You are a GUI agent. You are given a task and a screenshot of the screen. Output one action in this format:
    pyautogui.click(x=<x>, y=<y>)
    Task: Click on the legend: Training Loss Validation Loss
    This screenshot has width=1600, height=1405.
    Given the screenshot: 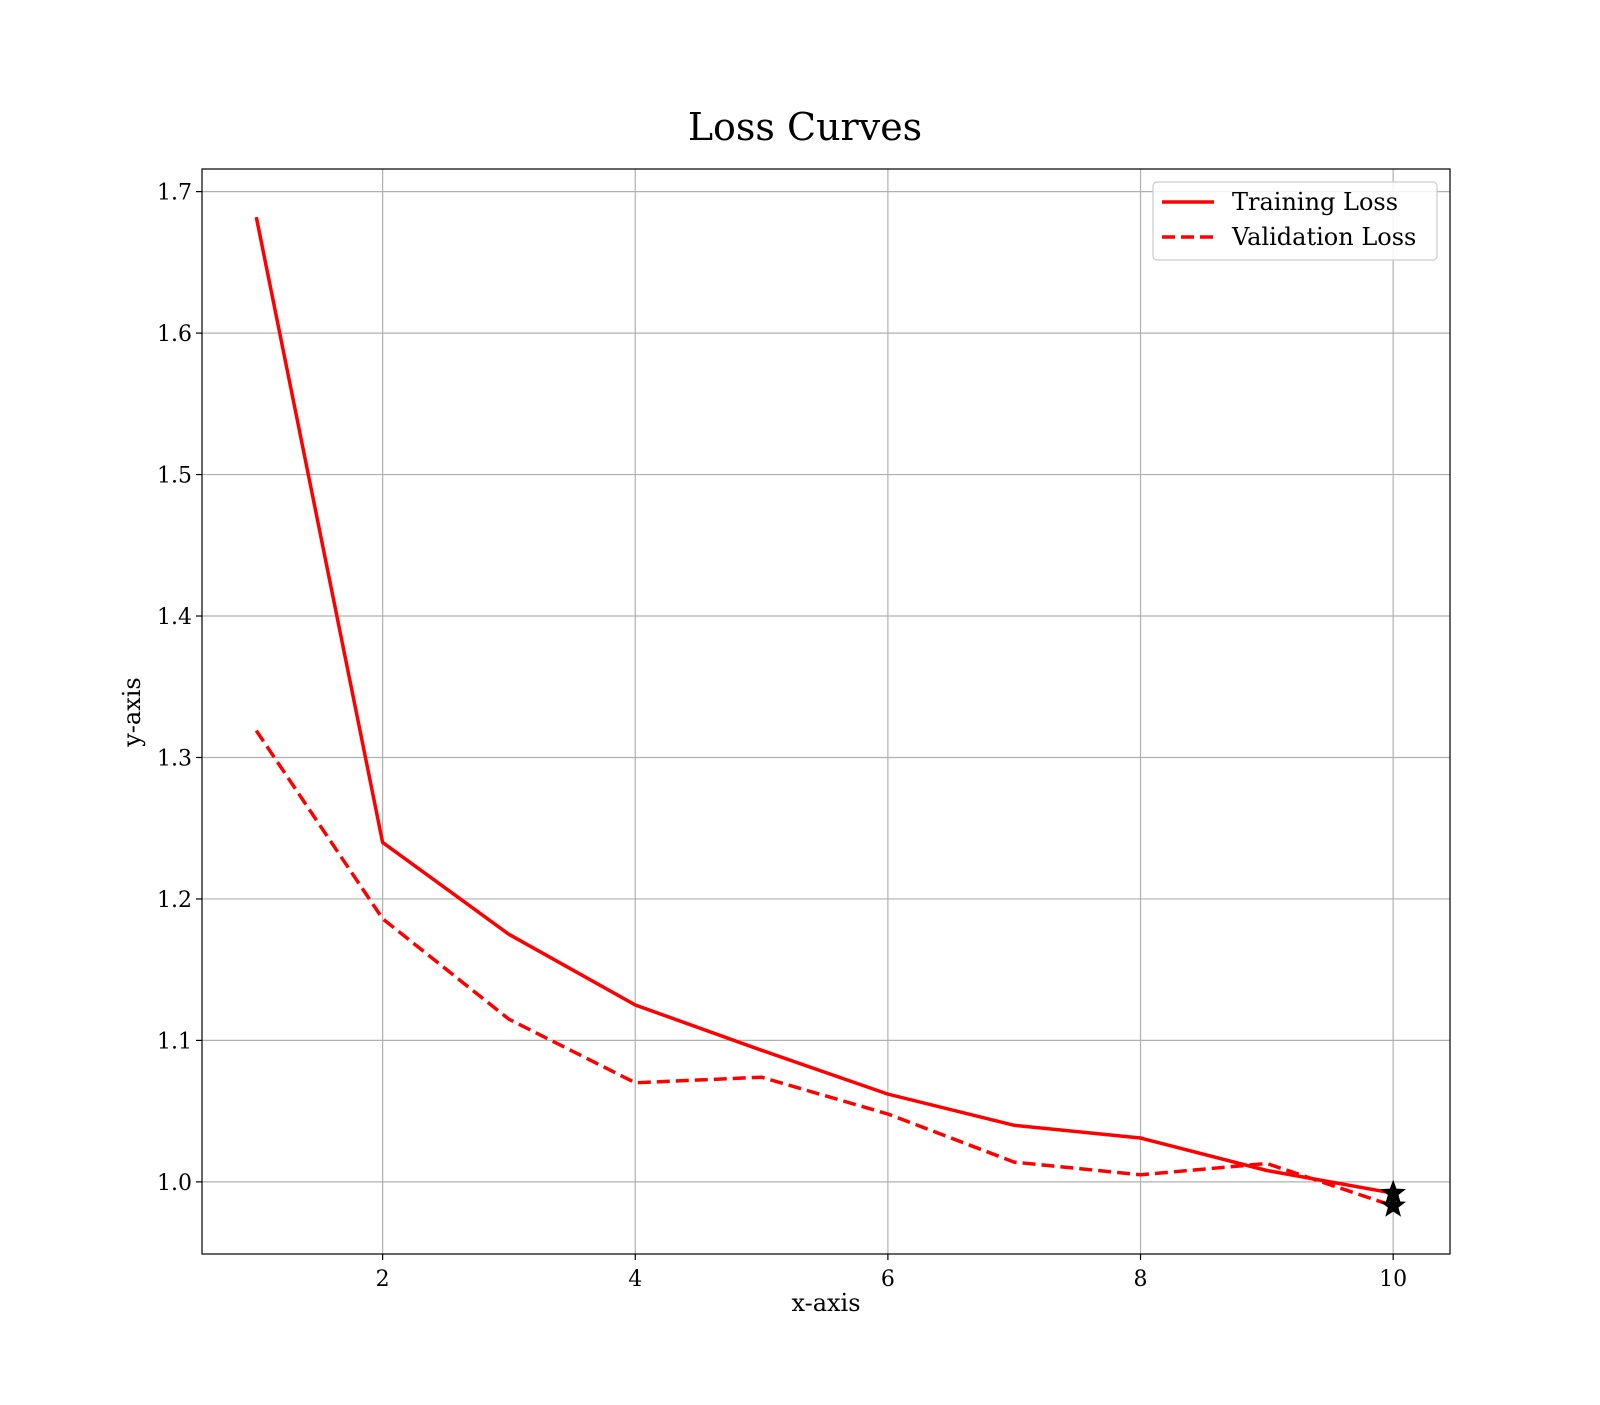 What is the action you would take?
    pyautogui.click(x=1295, y=221)
    